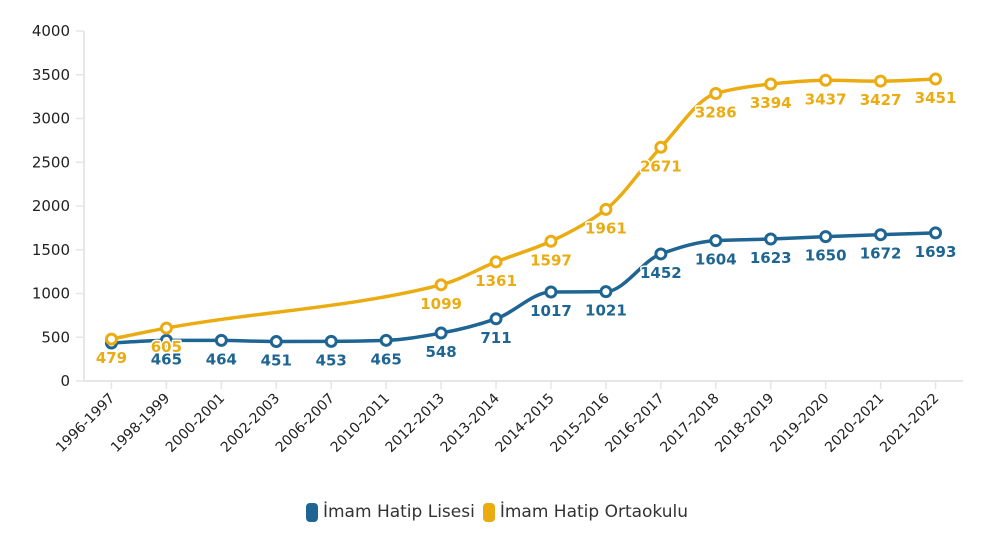 The width and height of the screenshot is (994, 547). I want to click on legend: İmam Hatip Lisesi İmam Hatip Ortaokulu, so click(497, 512).